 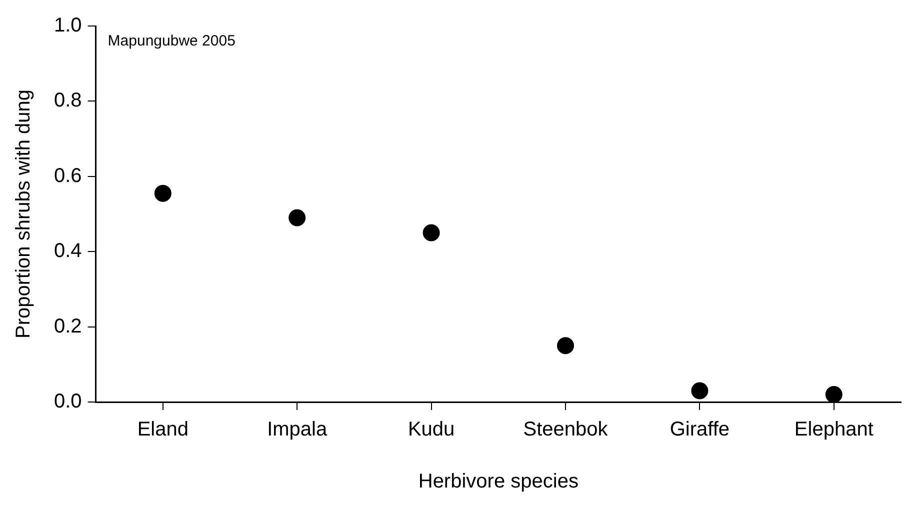 What do you see at coordinates (68, 401) in the screenshot?
I see `y-tick-label: 0.0` at bounding box center [68, 401].